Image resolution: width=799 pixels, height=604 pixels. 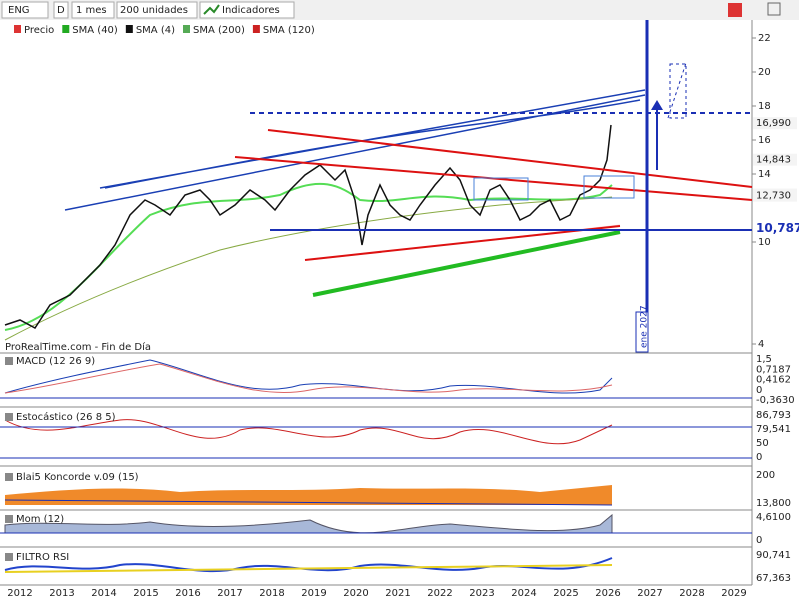 I want to click on x-tick-label: 2022, so click(x=439, y=593).